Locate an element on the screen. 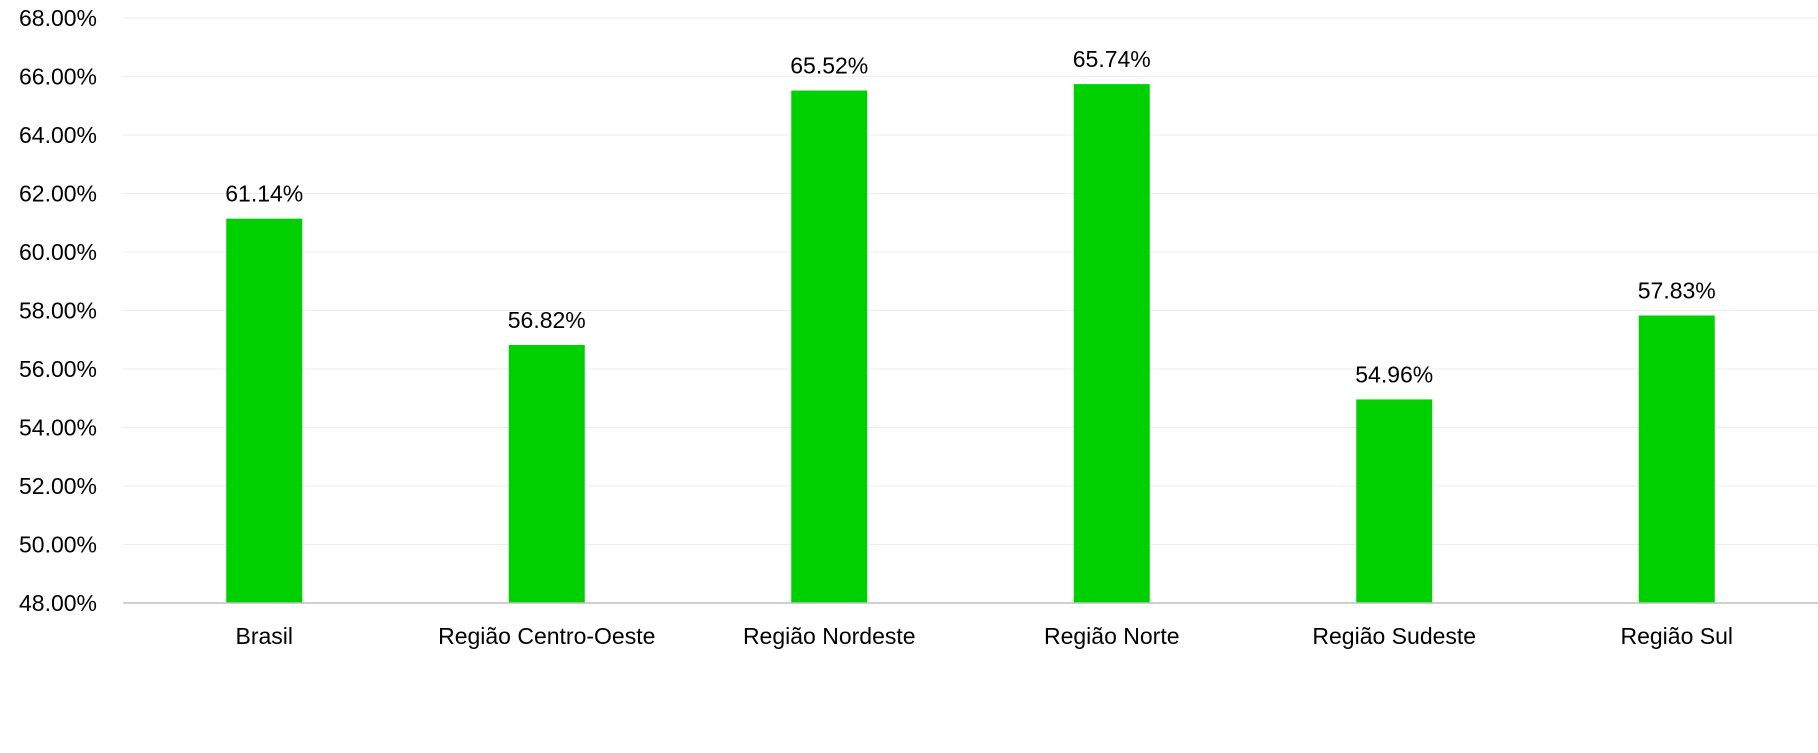 The width and height of the screenshot is (1818, 753). data-label: 54.96% is located at coordinates (1394, 374).